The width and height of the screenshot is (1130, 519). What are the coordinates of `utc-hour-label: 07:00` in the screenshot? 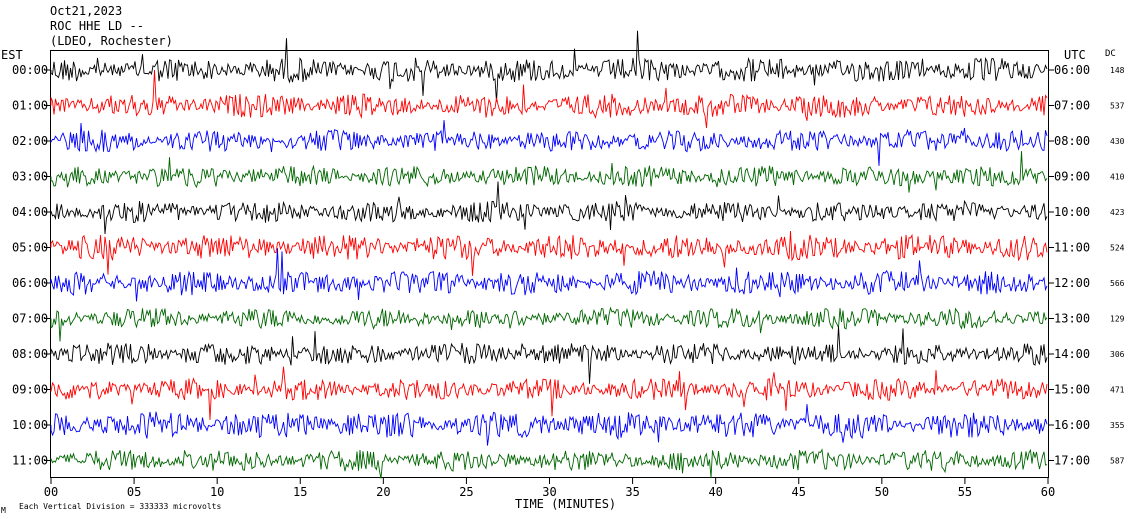 It's located at (1072, 106).